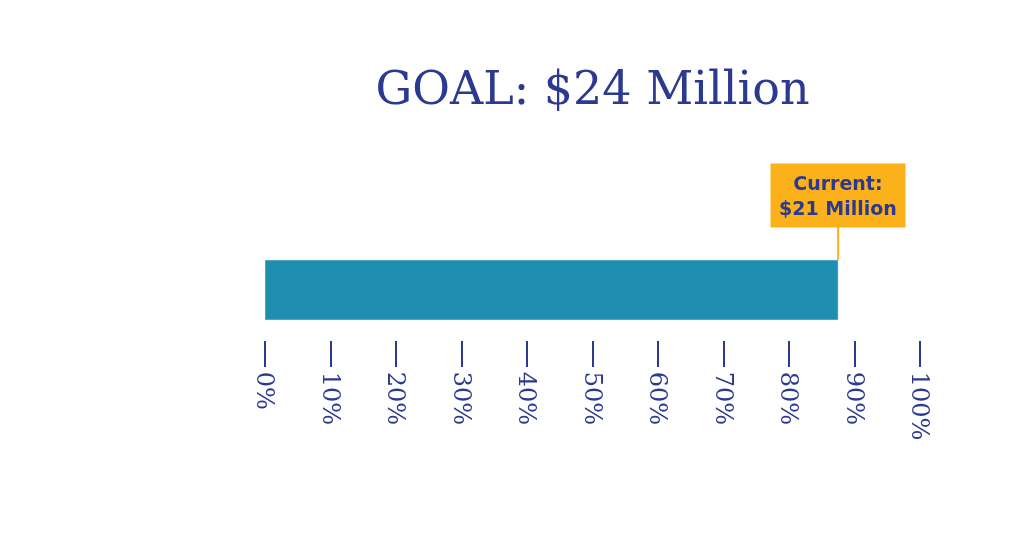  I want to click on x-tick-label: 10%, so click(330, 398).